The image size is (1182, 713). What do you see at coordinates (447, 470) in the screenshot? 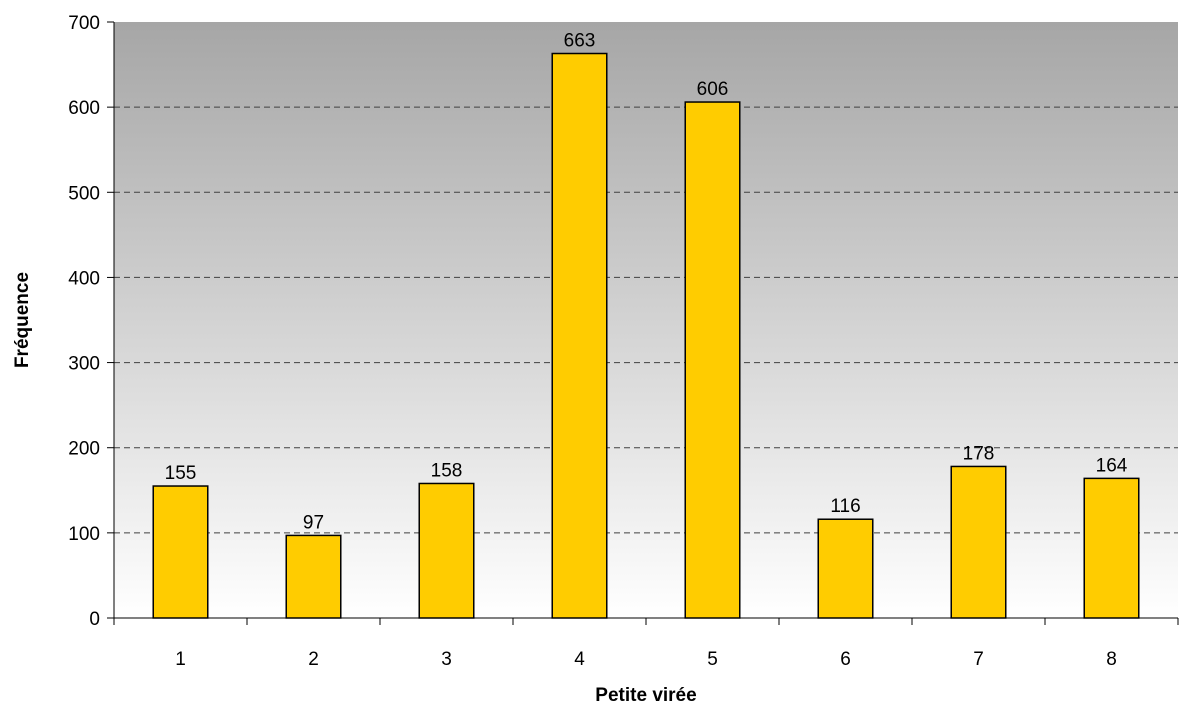
I see `data-label-3: 158` at bounding box center [447, 470].